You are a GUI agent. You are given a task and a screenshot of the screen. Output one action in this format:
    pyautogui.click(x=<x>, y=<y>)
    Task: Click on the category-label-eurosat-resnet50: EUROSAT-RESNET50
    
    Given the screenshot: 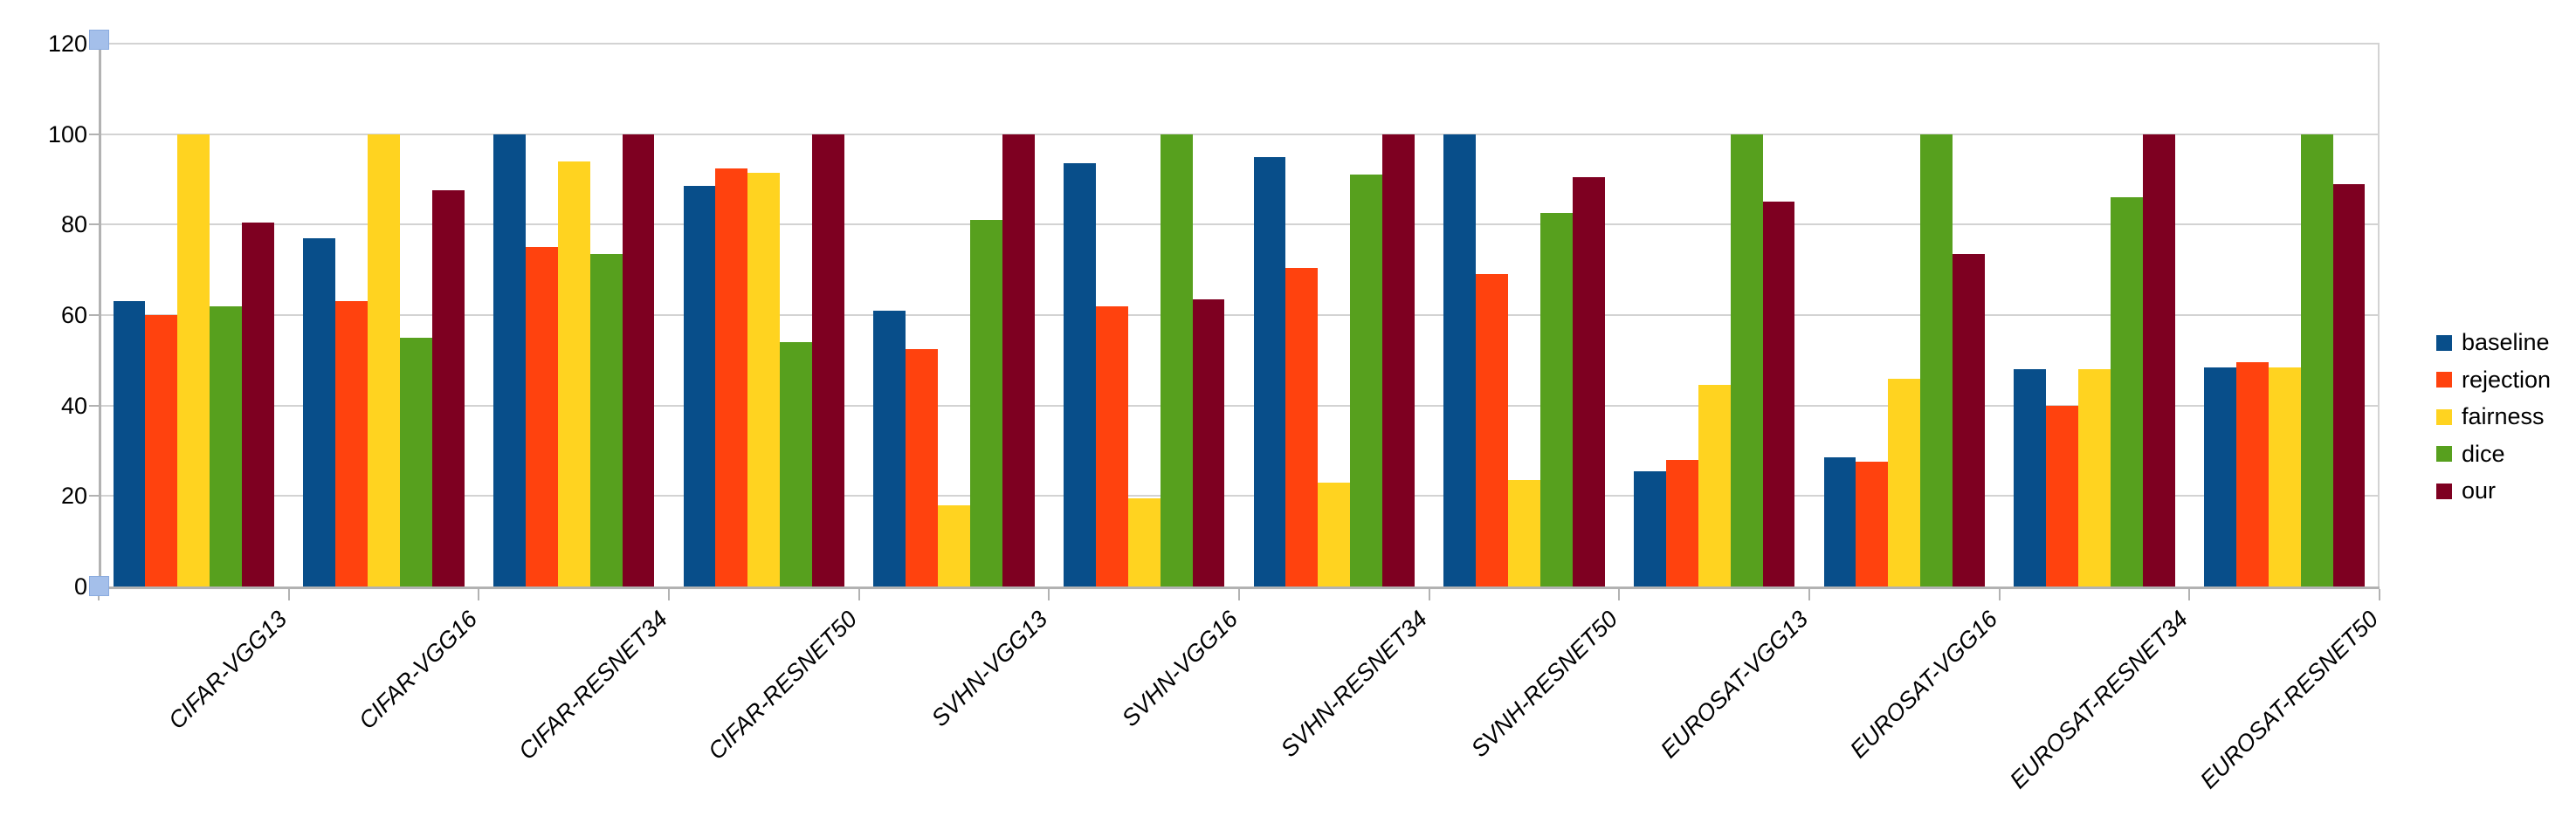 What is the action you would take?
    pyautogui.click(x=2288, y=700)
    